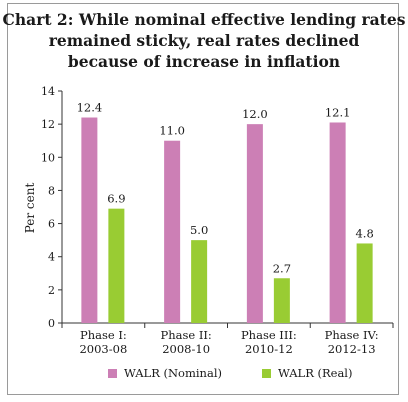 Image resolution: width=408 pixels, height=402 pixels. I want to click on x-category-label: 2008-10, so click(186, 349).